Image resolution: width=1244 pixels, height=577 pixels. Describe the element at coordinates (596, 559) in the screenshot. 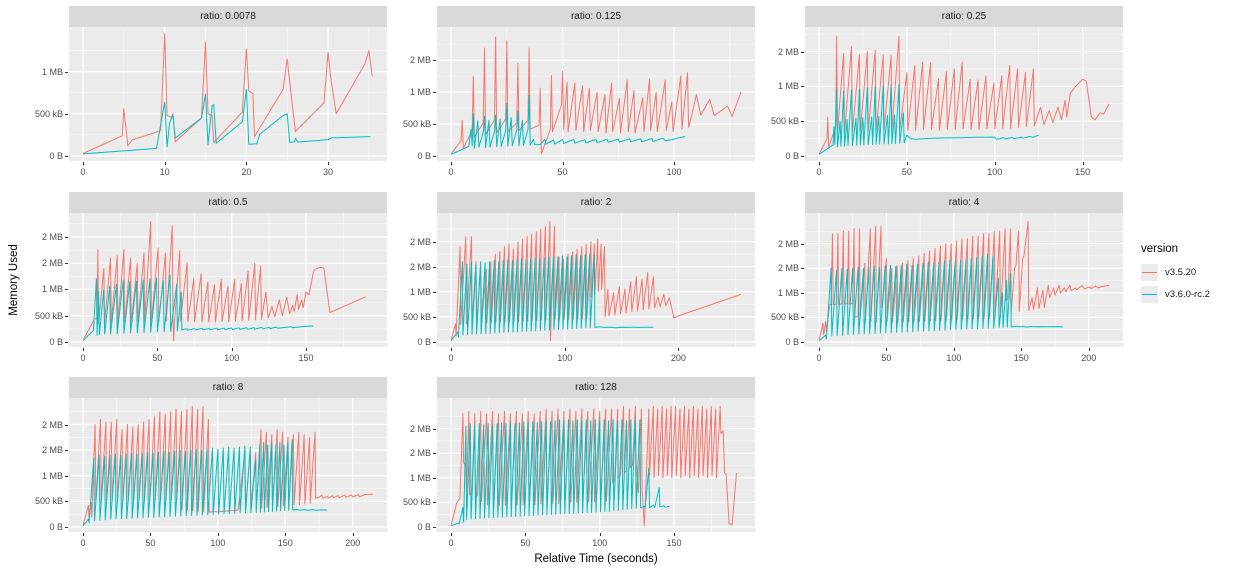

I see `x-axis-title: Relative Time (seconds)` at that location.